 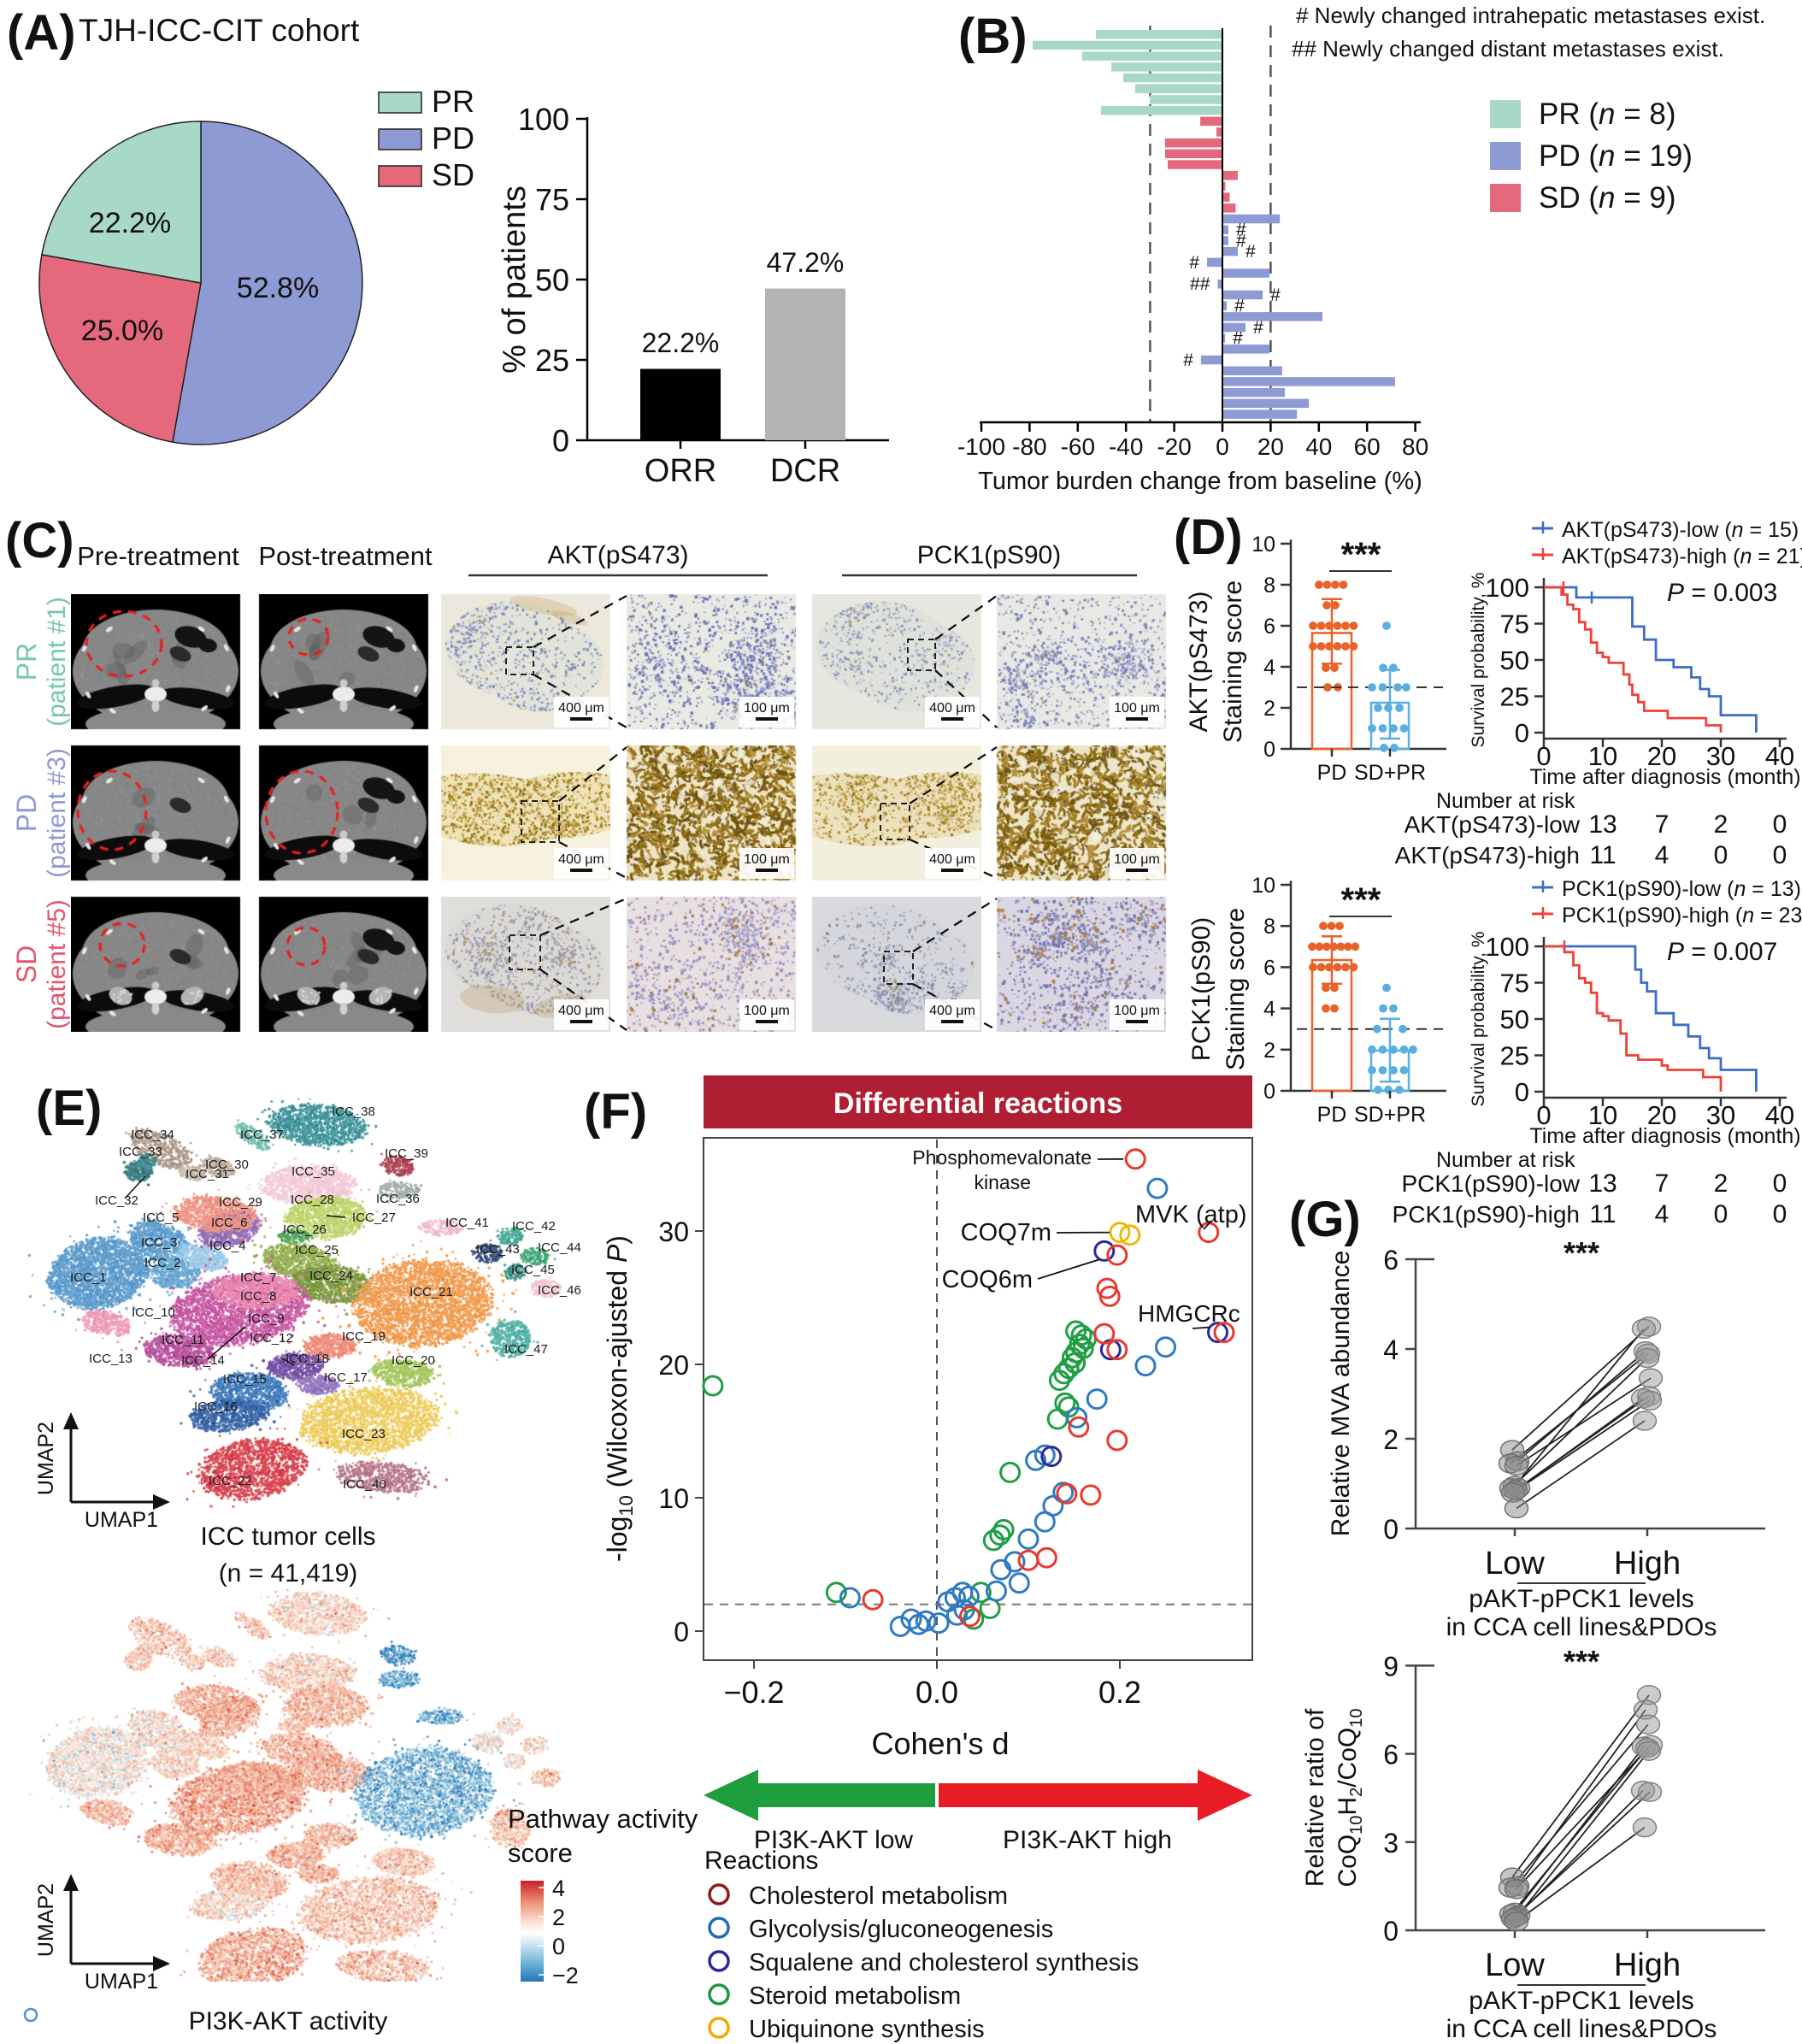 What do you see at coordinates (805, 471) in the screenshot?
I see `svg-text: DCR` at bounding box center [805, 471].